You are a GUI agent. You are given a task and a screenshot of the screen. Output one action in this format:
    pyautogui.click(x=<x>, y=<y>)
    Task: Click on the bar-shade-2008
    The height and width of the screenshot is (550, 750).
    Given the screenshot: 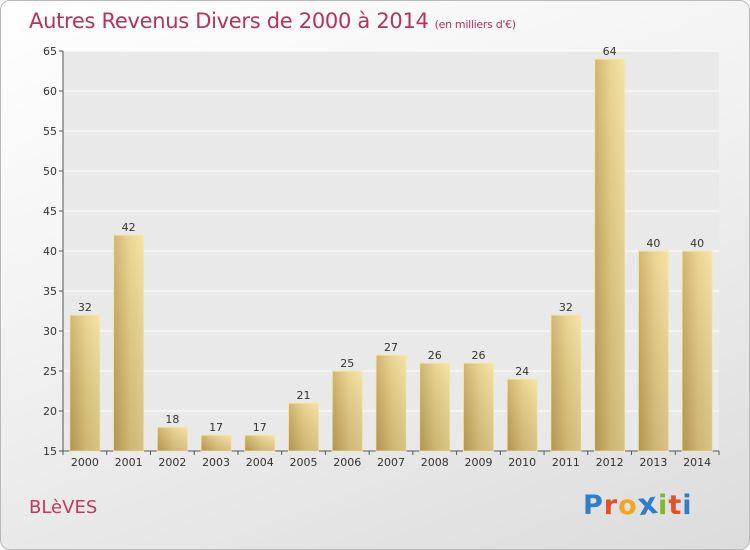 What is the action you would take?
    pyautogui.click(x=434, y=407)
    